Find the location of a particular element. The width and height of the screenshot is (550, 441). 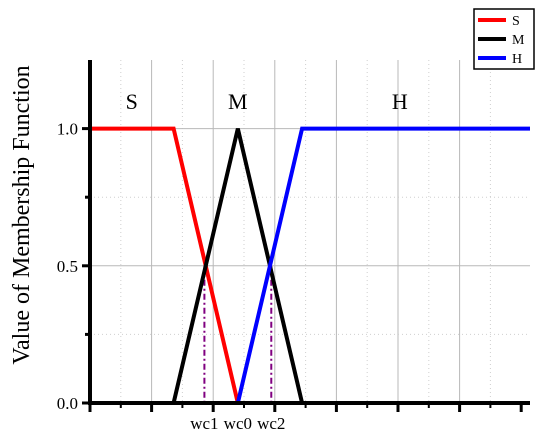

region-label: H is located at coordinates (400, 101).